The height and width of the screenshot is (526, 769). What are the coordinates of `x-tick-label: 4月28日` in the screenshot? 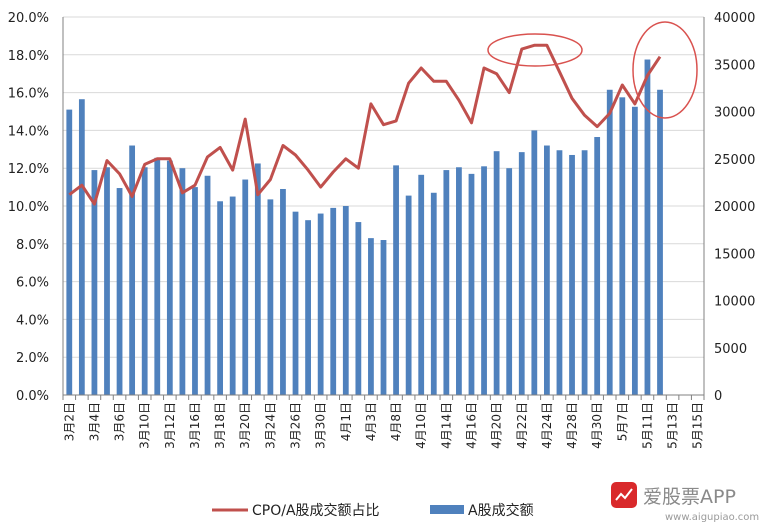 It's located at (572, 425).